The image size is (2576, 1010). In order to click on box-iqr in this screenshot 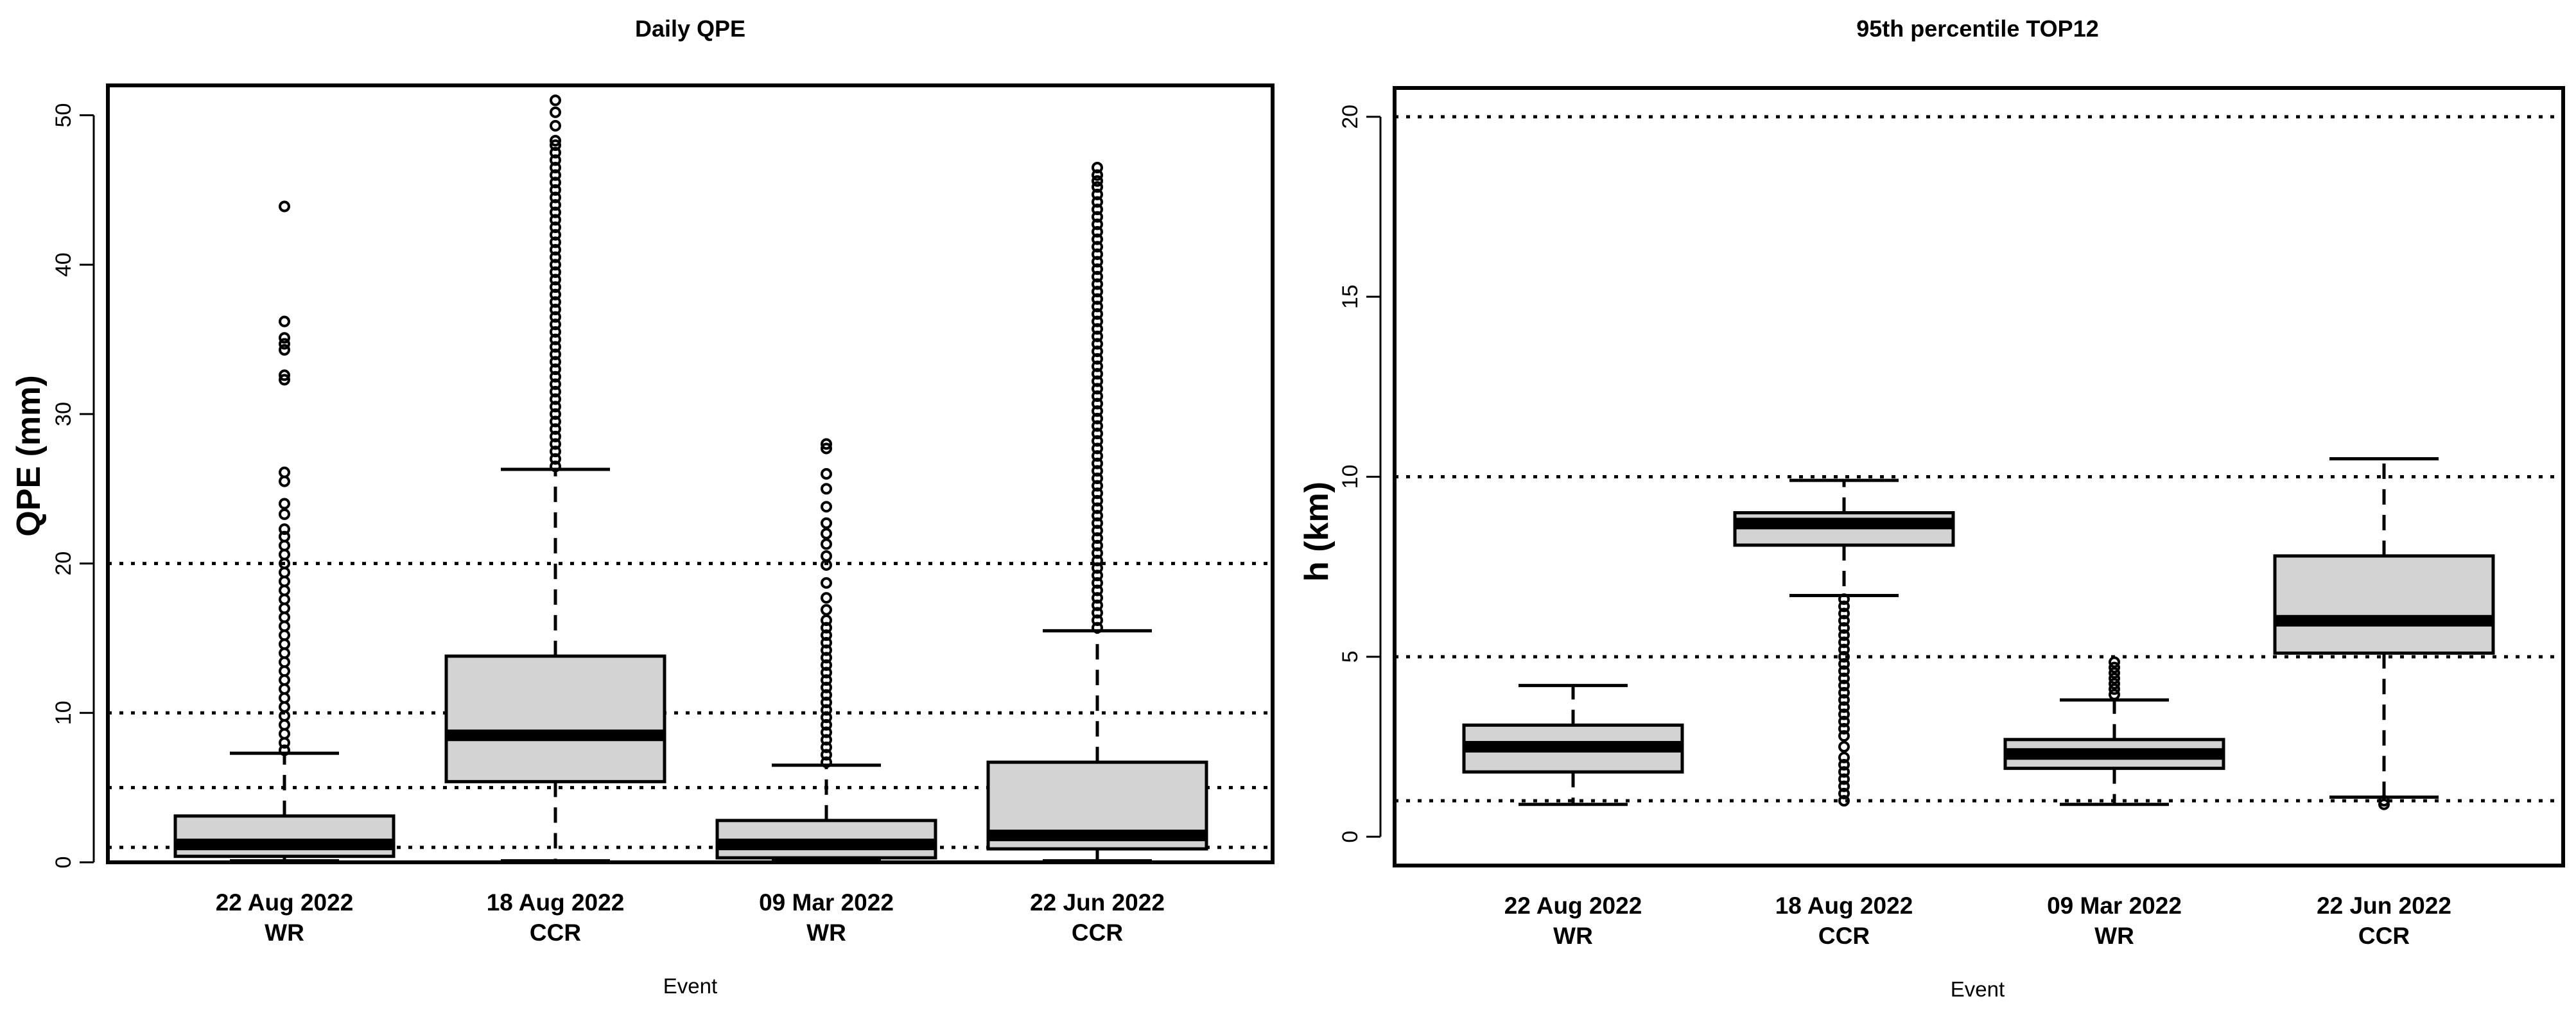, I will do `click(2384, 604)`.